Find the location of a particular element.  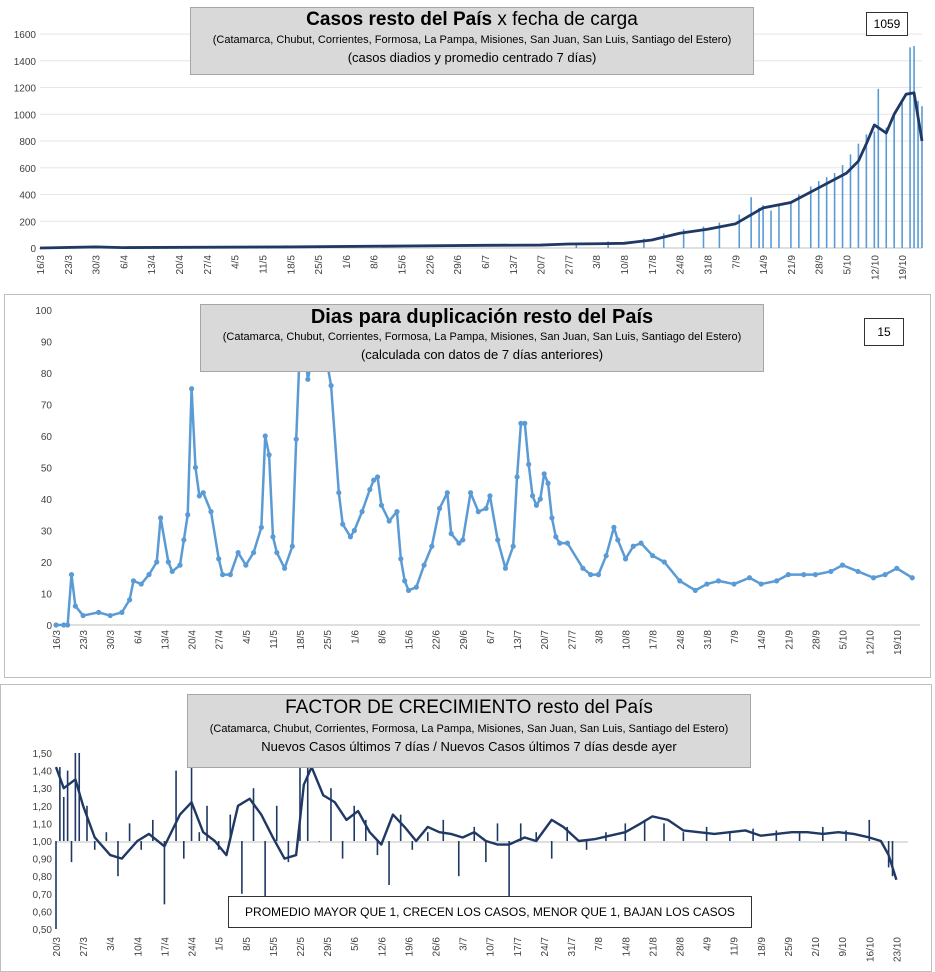

x-tick-label: 21/8 is located at coordinates (653, 947).